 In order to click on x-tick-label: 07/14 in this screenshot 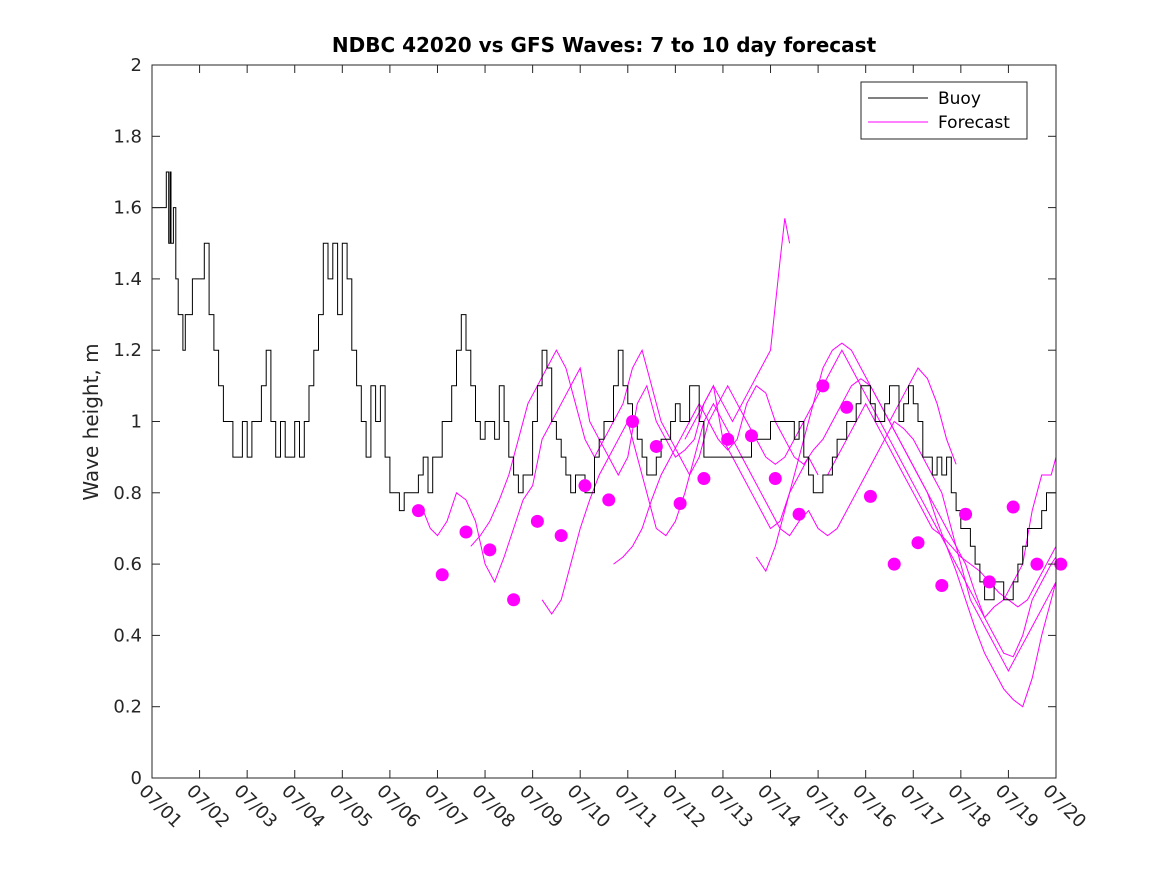, I will do `click(779, 807)`.